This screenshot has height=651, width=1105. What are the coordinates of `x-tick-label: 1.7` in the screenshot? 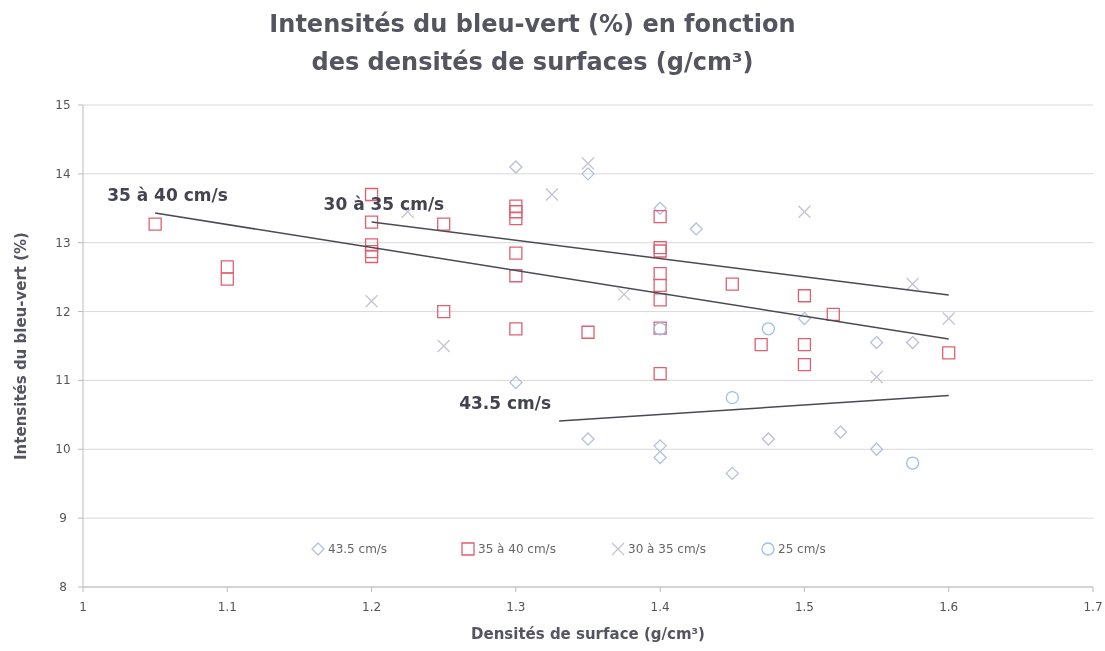 It's located at (1093, 607).